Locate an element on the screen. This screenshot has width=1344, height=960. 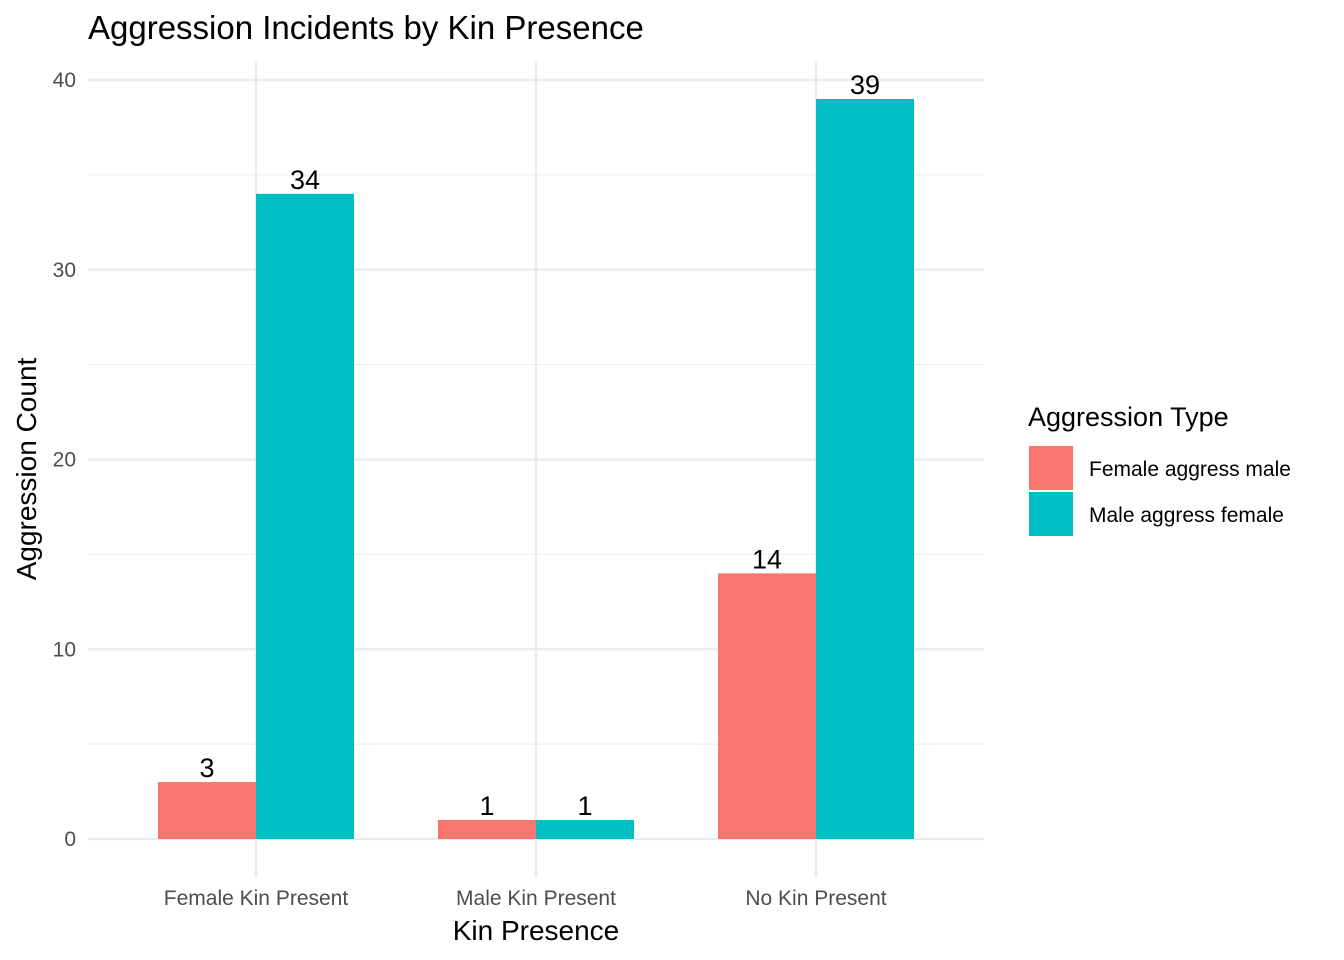
bar-value-label: 3 is located at coordinates (206, 768).